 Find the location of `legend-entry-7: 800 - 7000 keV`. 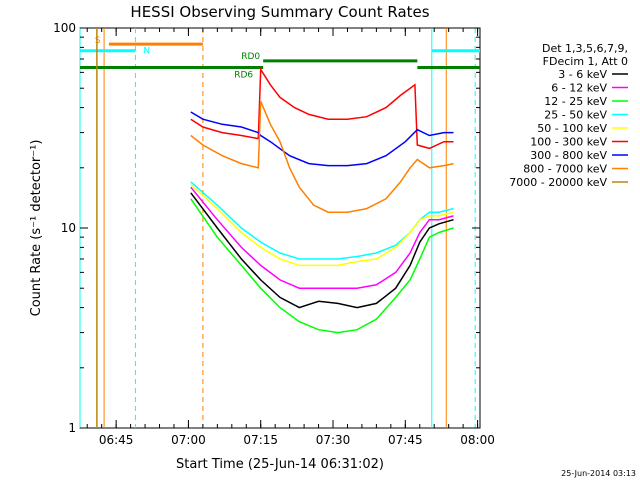

legend-entry-7: 800 - 7000 keV is located at coordinates (565, 169).